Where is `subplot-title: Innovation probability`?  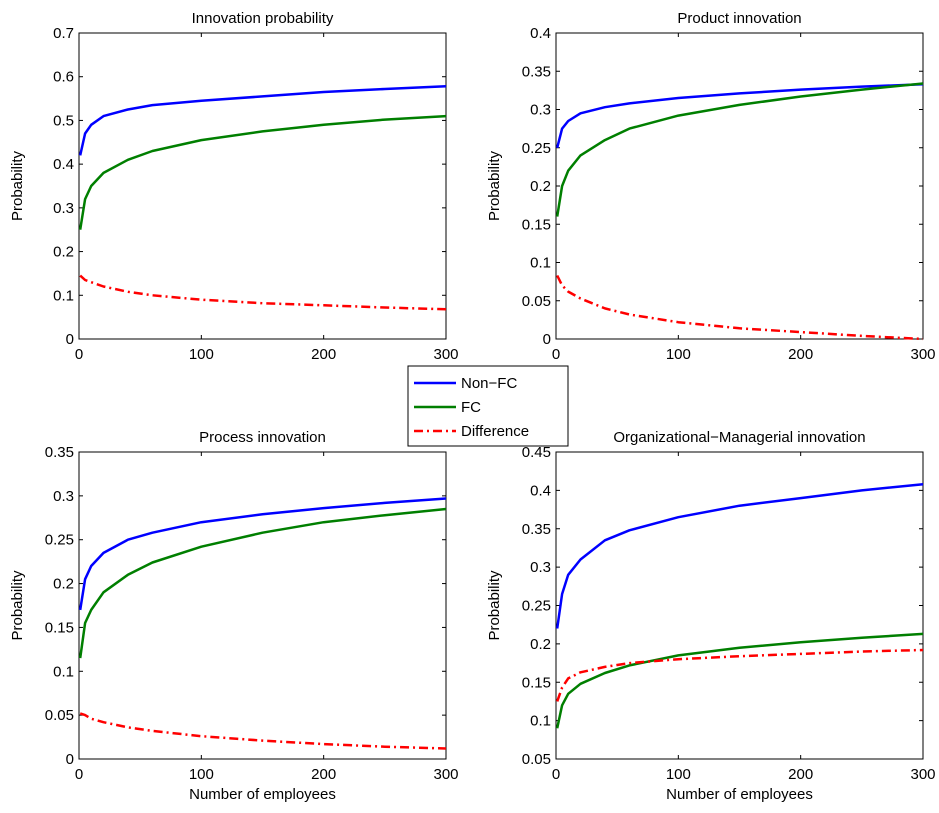
subplot-title: Innovation probability is located at coordinates (263, 18).